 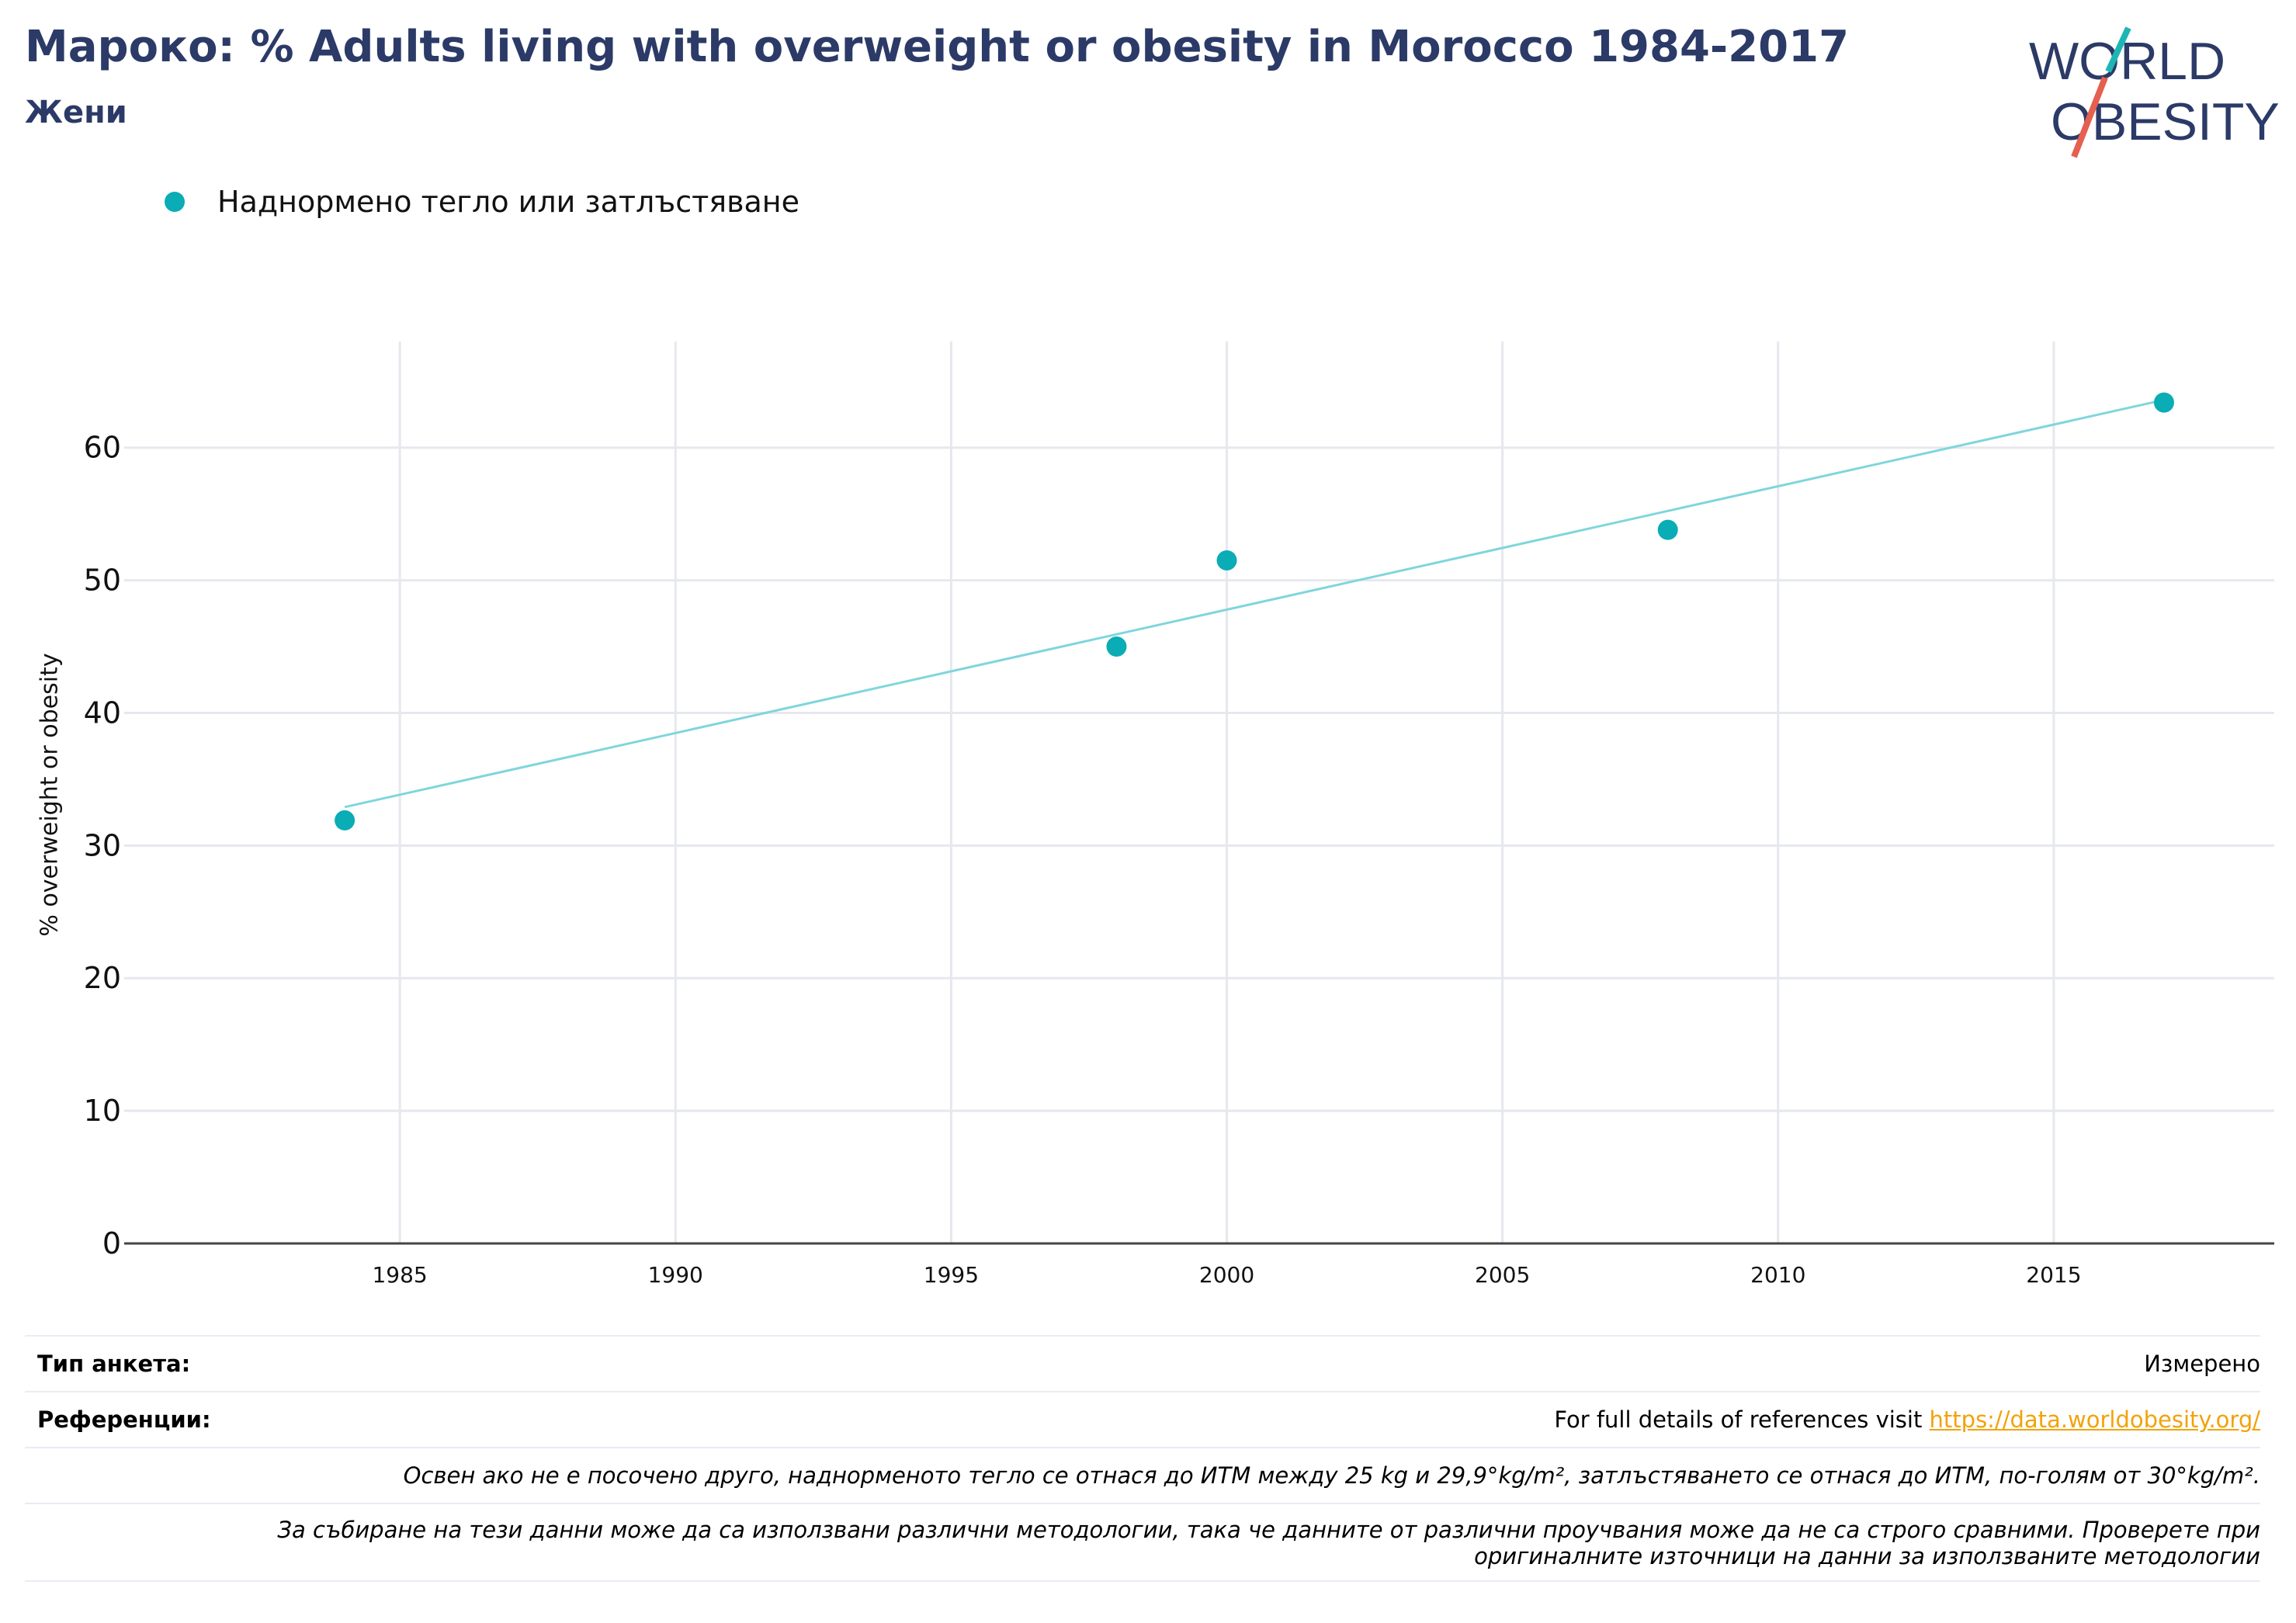 I want to click on logo-slash-teal, so click(x=2118, y=49).